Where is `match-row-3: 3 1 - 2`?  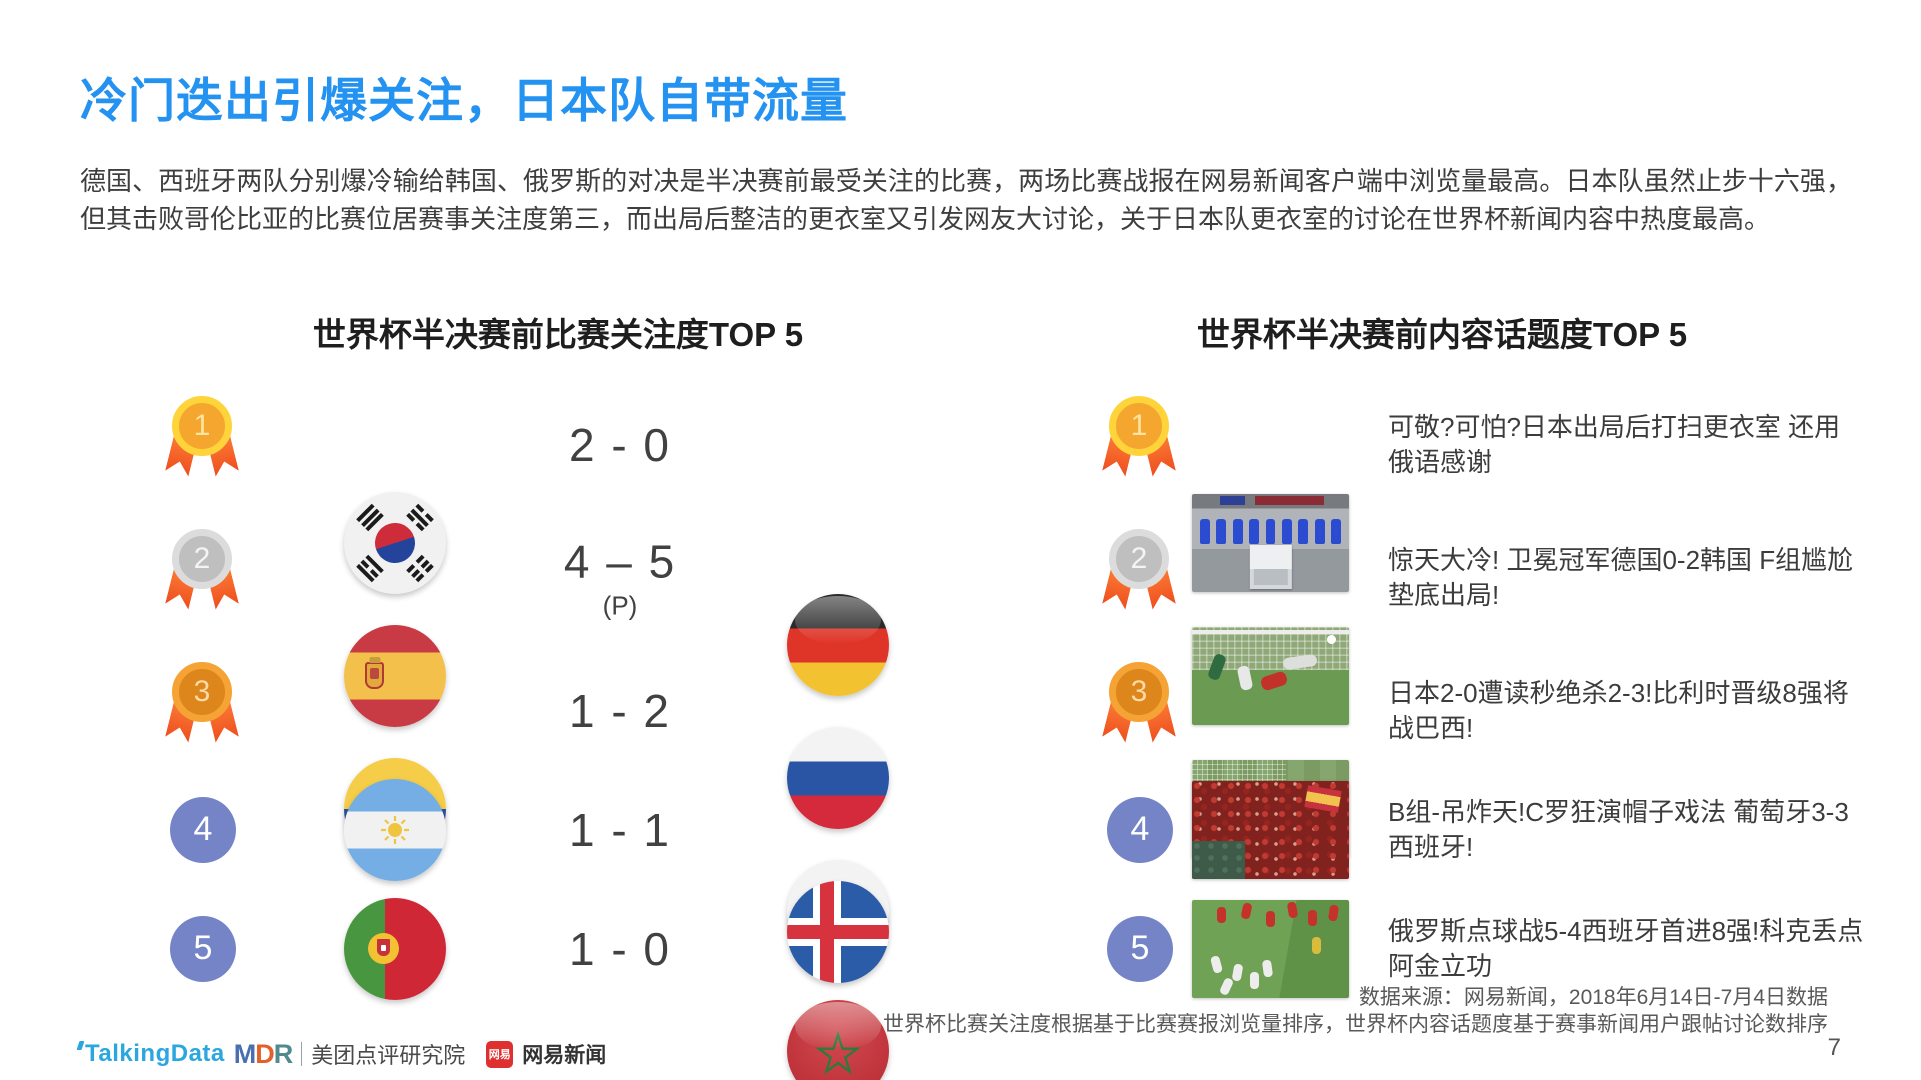 match-row-3: 3 1 - 2 is located at coordinates (530, 806).